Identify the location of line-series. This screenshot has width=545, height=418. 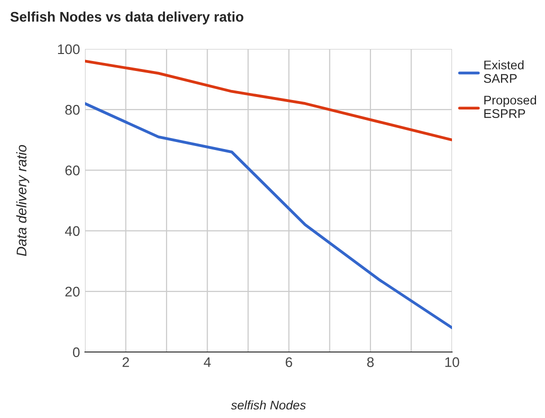
(268, 101).